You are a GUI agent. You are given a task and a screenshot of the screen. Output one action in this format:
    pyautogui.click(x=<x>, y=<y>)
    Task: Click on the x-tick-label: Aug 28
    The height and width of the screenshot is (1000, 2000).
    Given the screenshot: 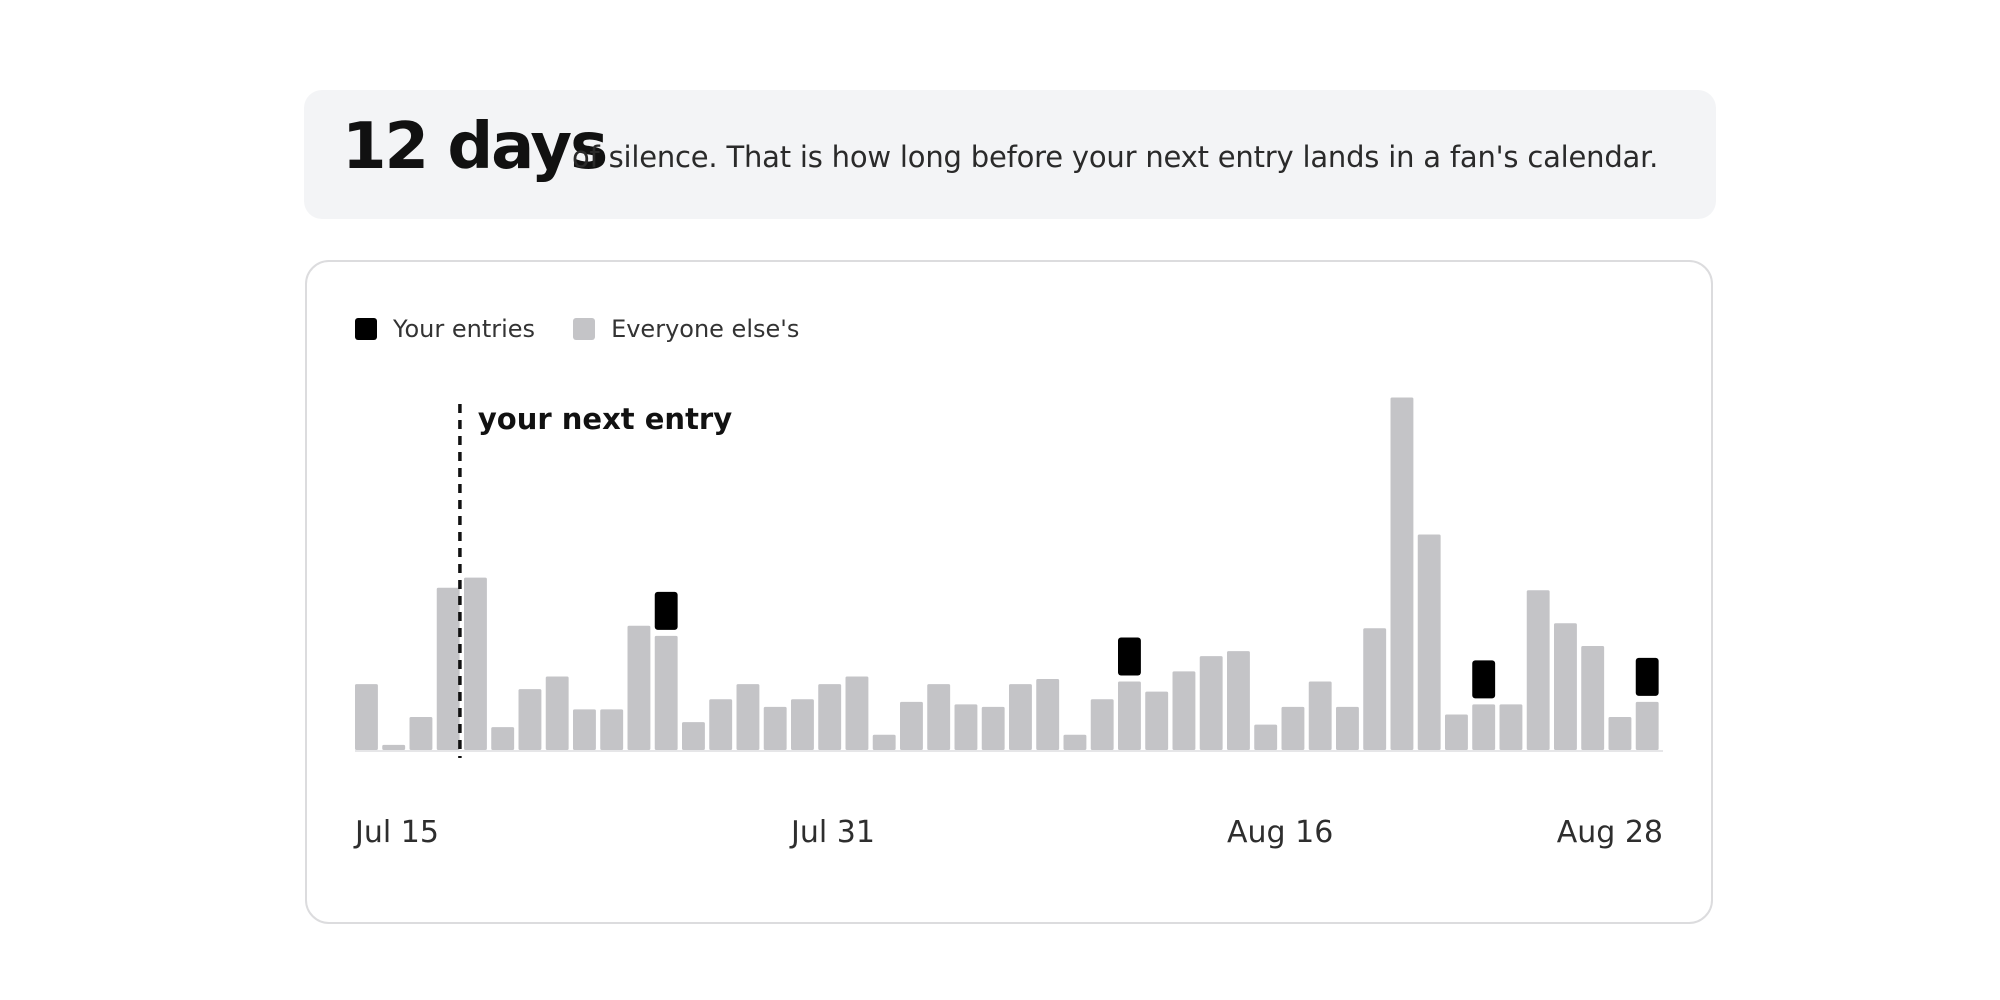 What is the action you would take?
    pyautogui.click(x=1610, y=832)
    